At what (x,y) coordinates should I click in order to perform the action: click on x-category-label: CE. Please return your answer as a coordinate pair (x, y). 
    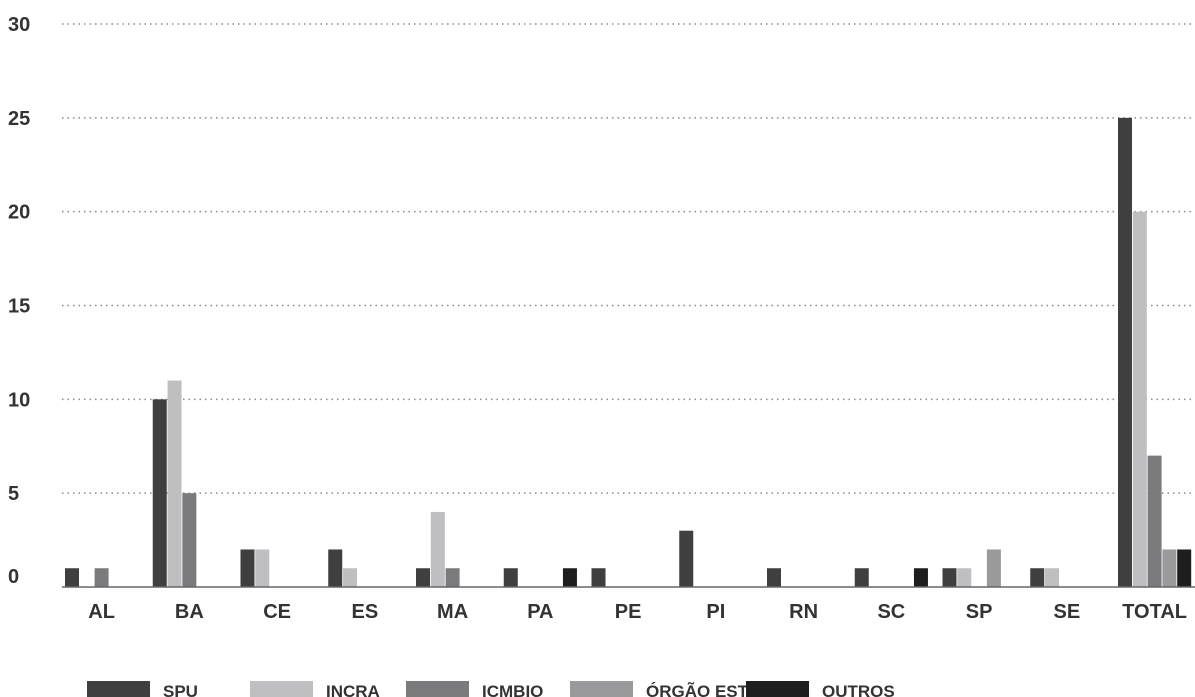
    Looking at the image, I should click on (277, 612).